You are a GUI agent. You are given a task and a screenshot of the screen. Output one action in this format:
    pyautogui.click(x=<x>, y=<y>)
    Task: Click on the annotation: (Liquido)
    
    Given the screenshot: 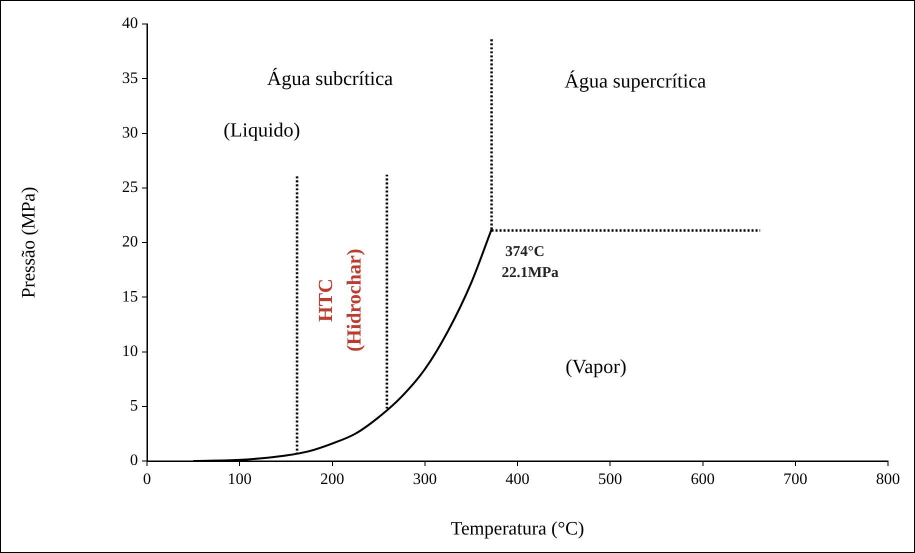 What is the action you would take?
    pyautogui.click(x=262, y=130)
    